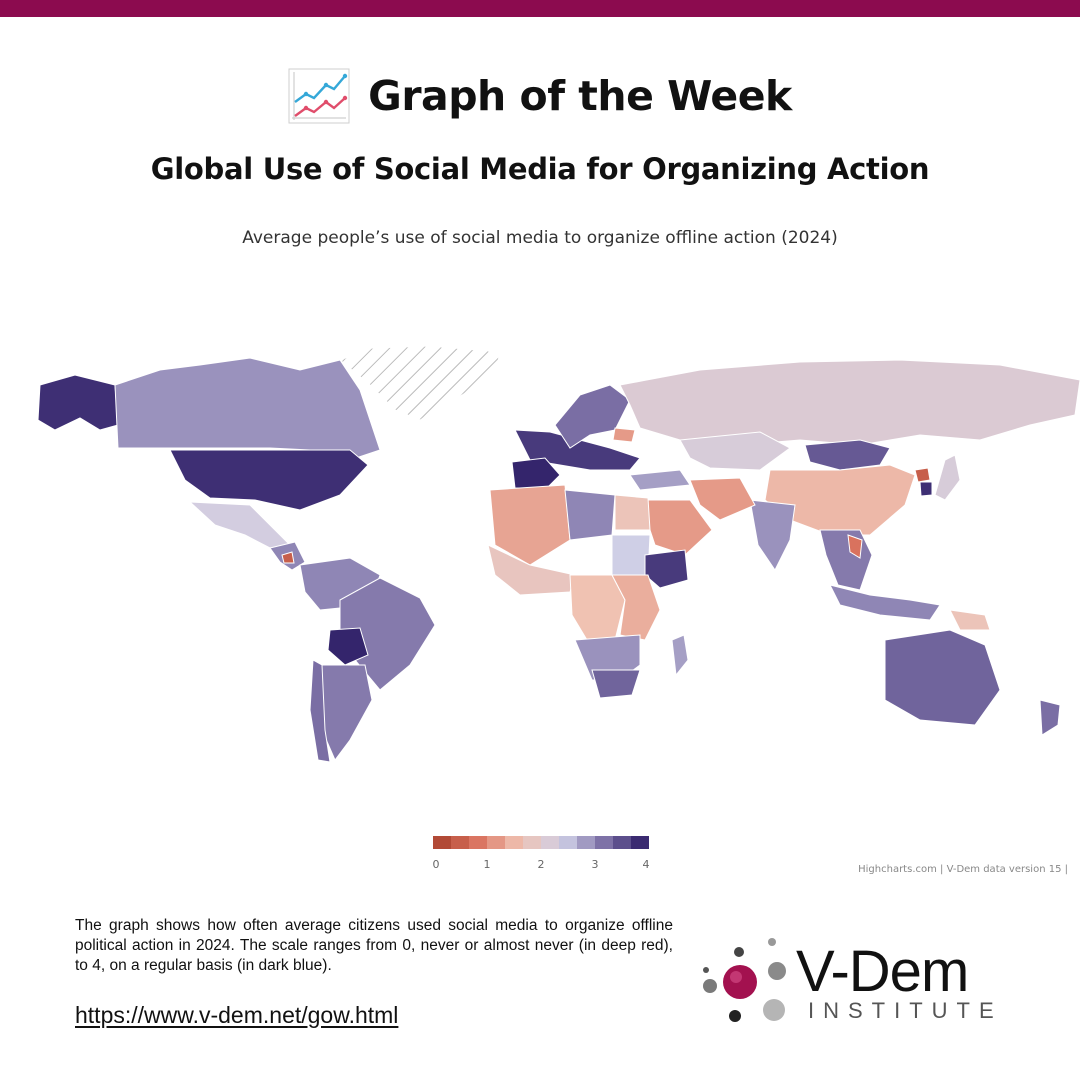  I want to click on map-region-scandinavia, so click(592, 416).